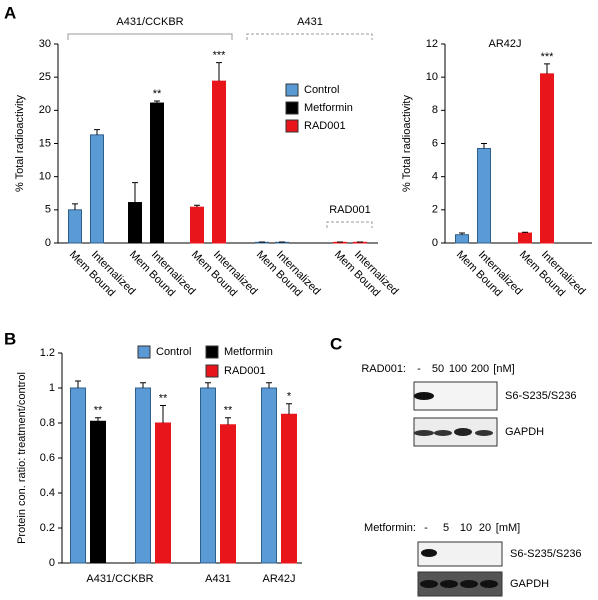  I want to click on lane-label: 10, so click(466, 528).